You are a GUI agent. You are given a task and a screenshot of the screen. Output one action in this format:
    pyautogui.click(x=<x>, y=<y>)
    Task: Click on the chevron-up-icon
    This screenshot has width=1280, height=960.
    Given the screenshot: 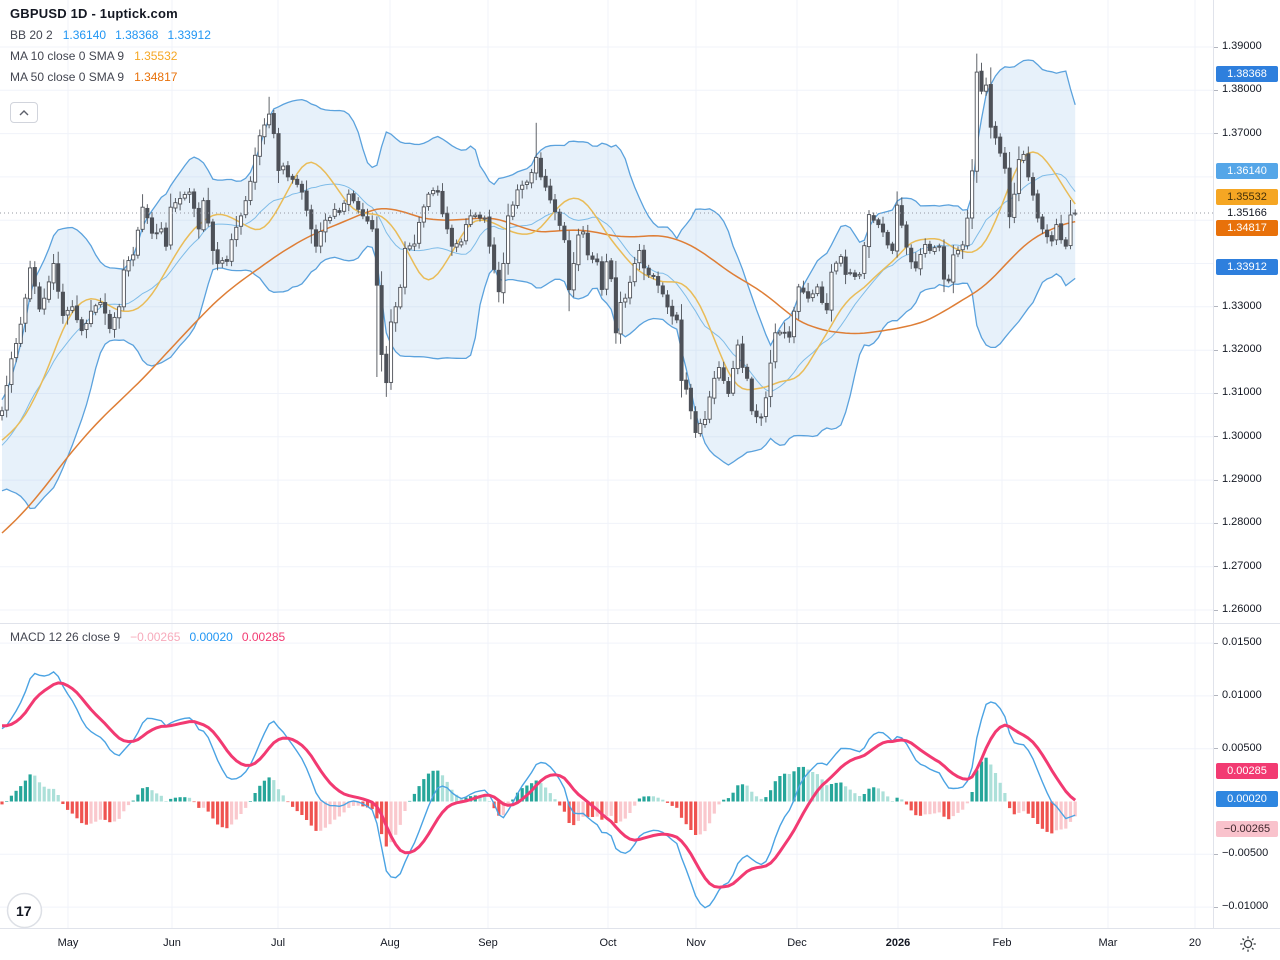 What is the action you would take?
    pyautogui.click(x=24, y=112)
    